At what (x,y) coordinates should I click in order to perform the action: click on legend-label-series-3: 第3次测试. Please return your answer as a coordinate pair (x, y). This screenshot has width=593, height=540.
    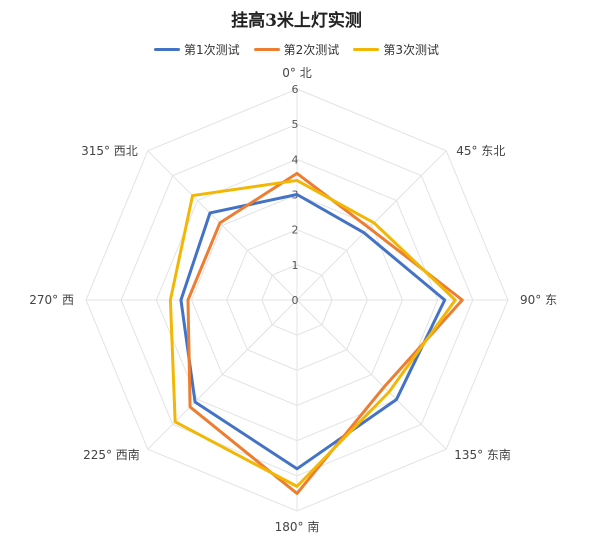
    Looking at the image, I should click on (411, 50).